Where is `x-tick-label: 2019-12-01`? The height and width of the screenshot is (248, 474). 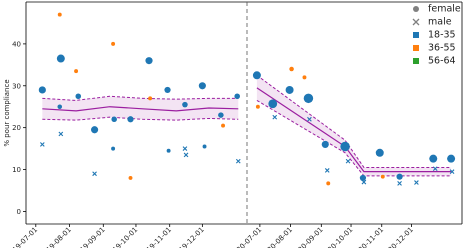
x-tick-label: 2019-12-01 is located at coordinates (188, 237).